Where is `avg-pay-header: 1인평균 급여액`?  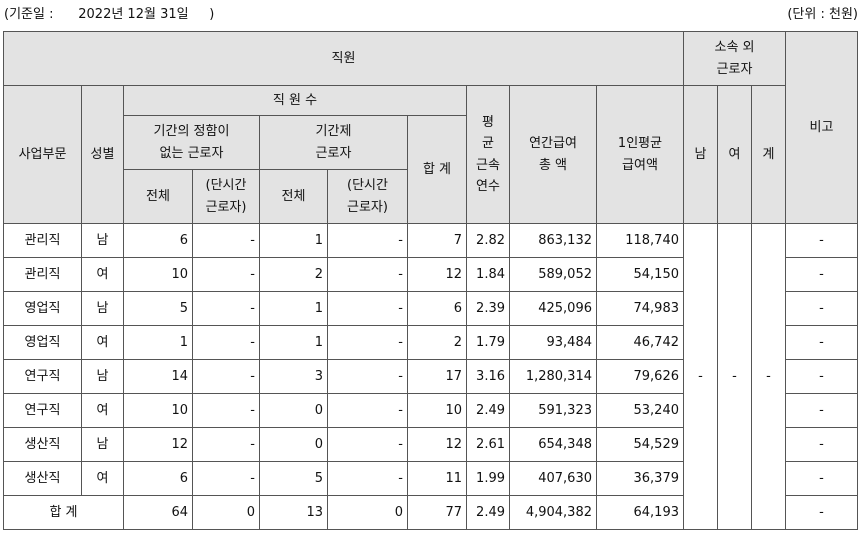 avg-pay-header: 1인평균 급여액 is located at coordinates (640, 154).